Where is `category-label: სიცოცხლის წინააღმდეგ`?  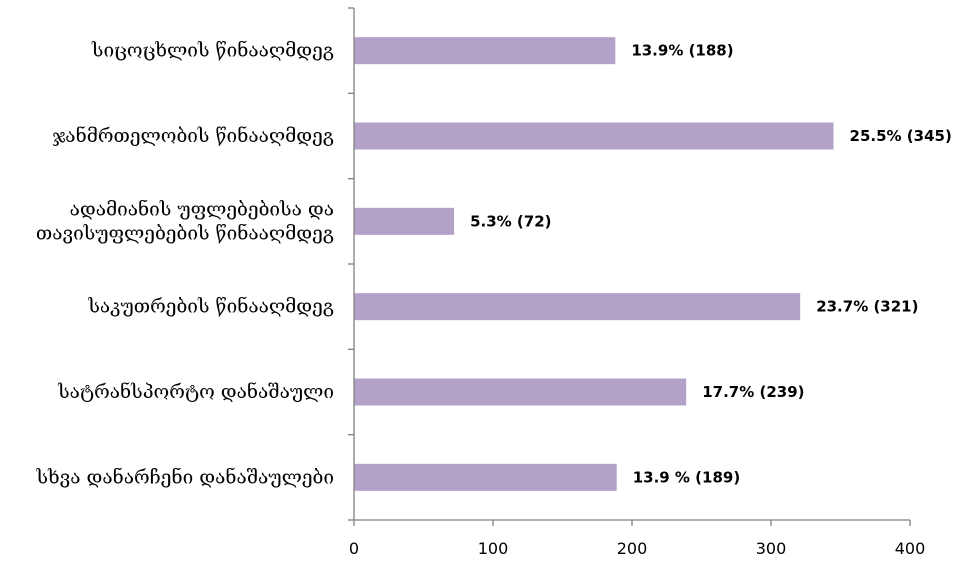
category-label: სიცოცხლის წინააღმდეგ is located at coordinates (212, 51).